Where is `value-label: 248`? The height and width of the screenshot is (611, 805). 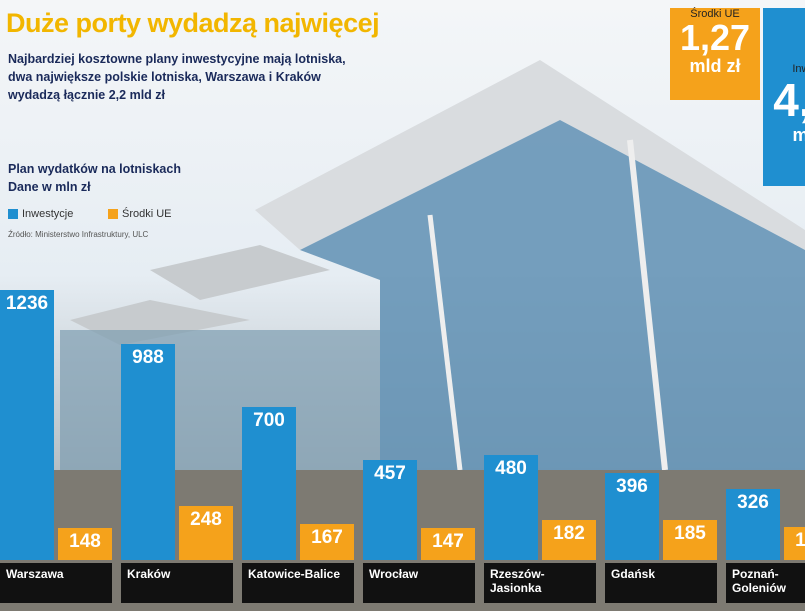 value-label: 248 is located at coordinates (206, 519).